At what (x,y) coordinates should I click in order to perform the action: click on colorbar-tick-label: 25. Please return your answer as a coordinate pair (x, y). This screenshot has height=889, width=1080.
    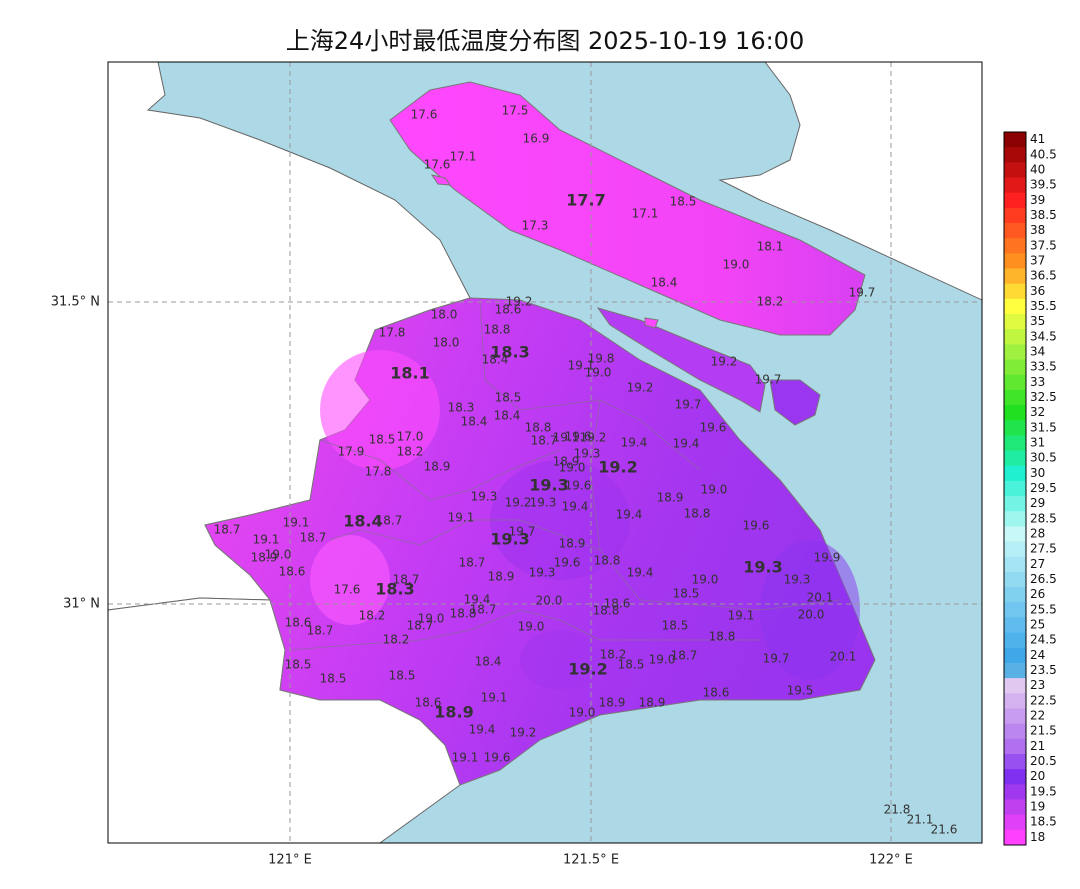
    Looking at the image, I should click on (1037, 625).